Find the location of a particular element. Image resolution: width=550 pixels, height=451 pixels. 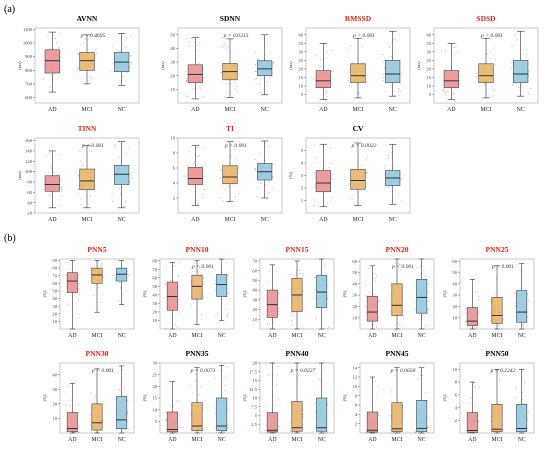

y-tick-label-pnn45: 4 is located at coordinates (356, 414).